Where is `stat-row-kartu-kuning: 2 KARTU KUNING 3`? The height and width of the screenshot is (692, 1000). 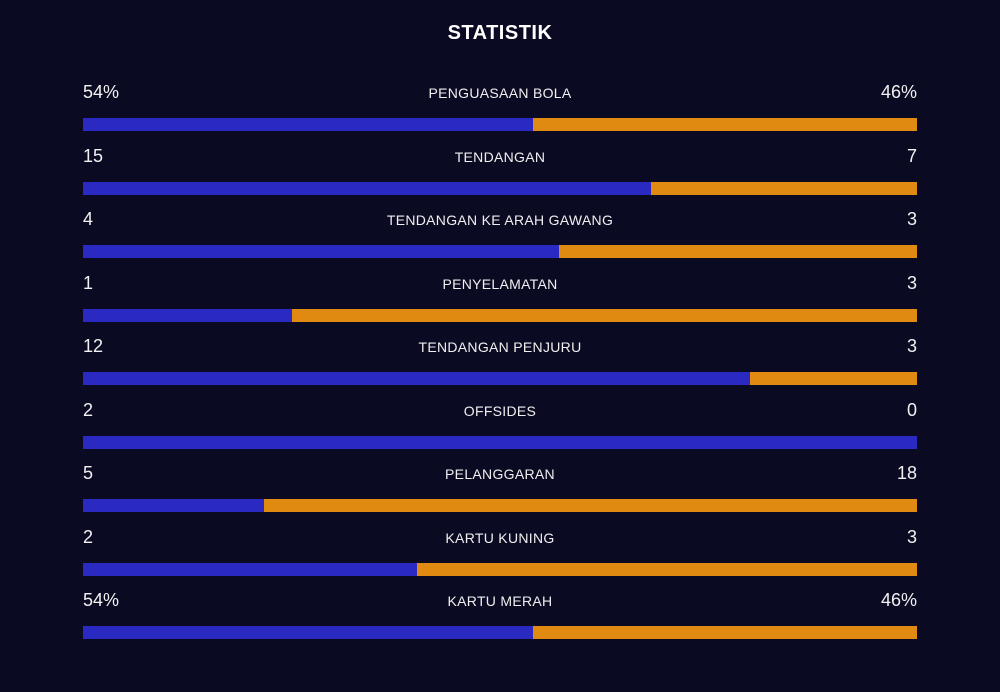
stat-row-kartu-kuning: 2 KARTU KUNING 3 is located at coordinates (500, 557).